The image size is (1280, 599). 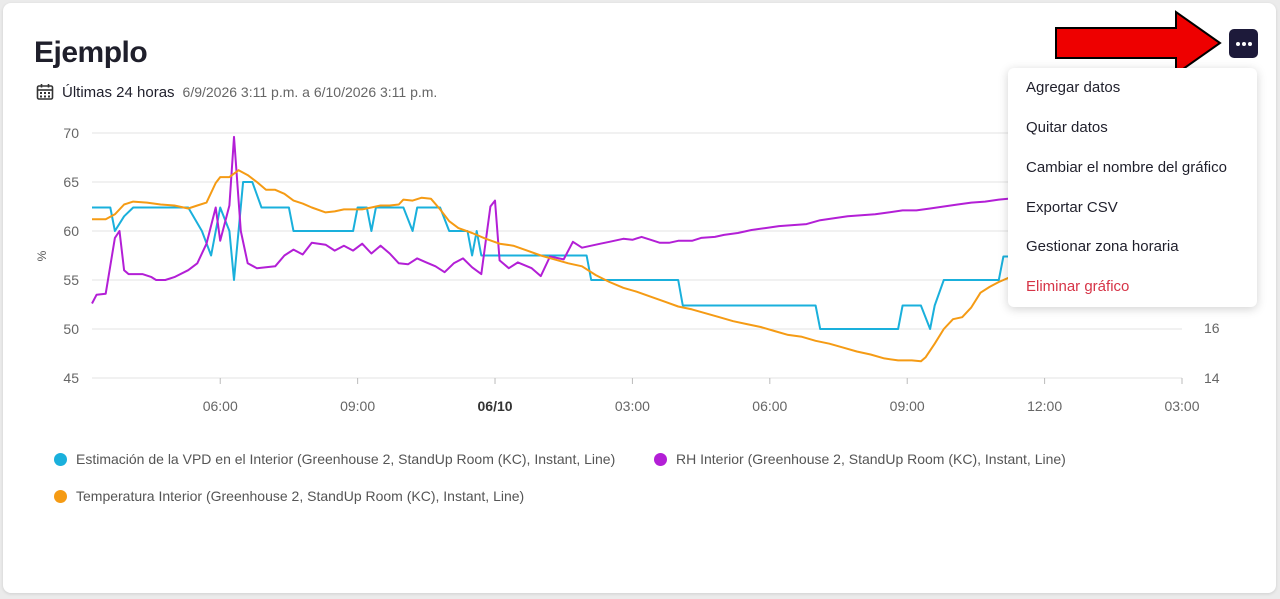 What do you see at coordinates (42, 255) in the screenshot?
I see `y-axis-label: %` at bounding box center [42, 255].